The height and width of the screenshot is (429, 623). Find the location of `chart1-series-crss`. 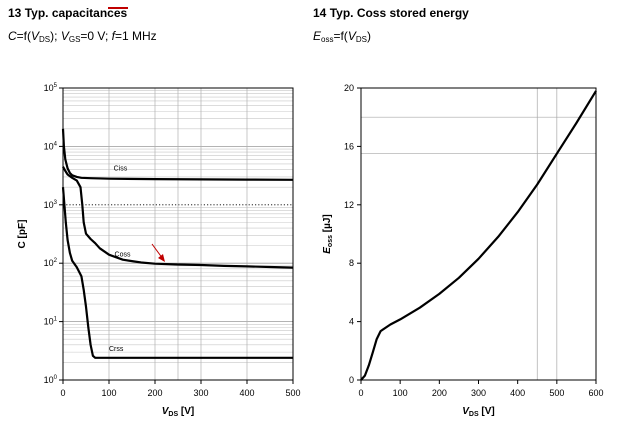

chart1-series-crss is located at coordinates (177, 273).